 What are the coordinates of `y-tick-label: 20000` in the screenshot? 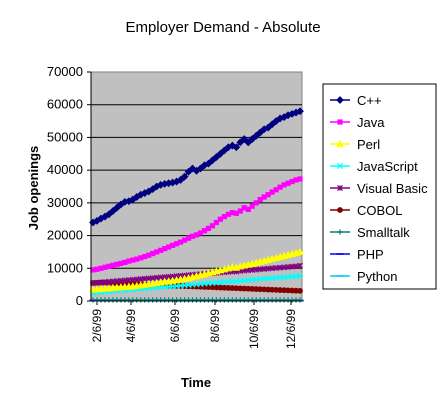 It's located at (65, 235).